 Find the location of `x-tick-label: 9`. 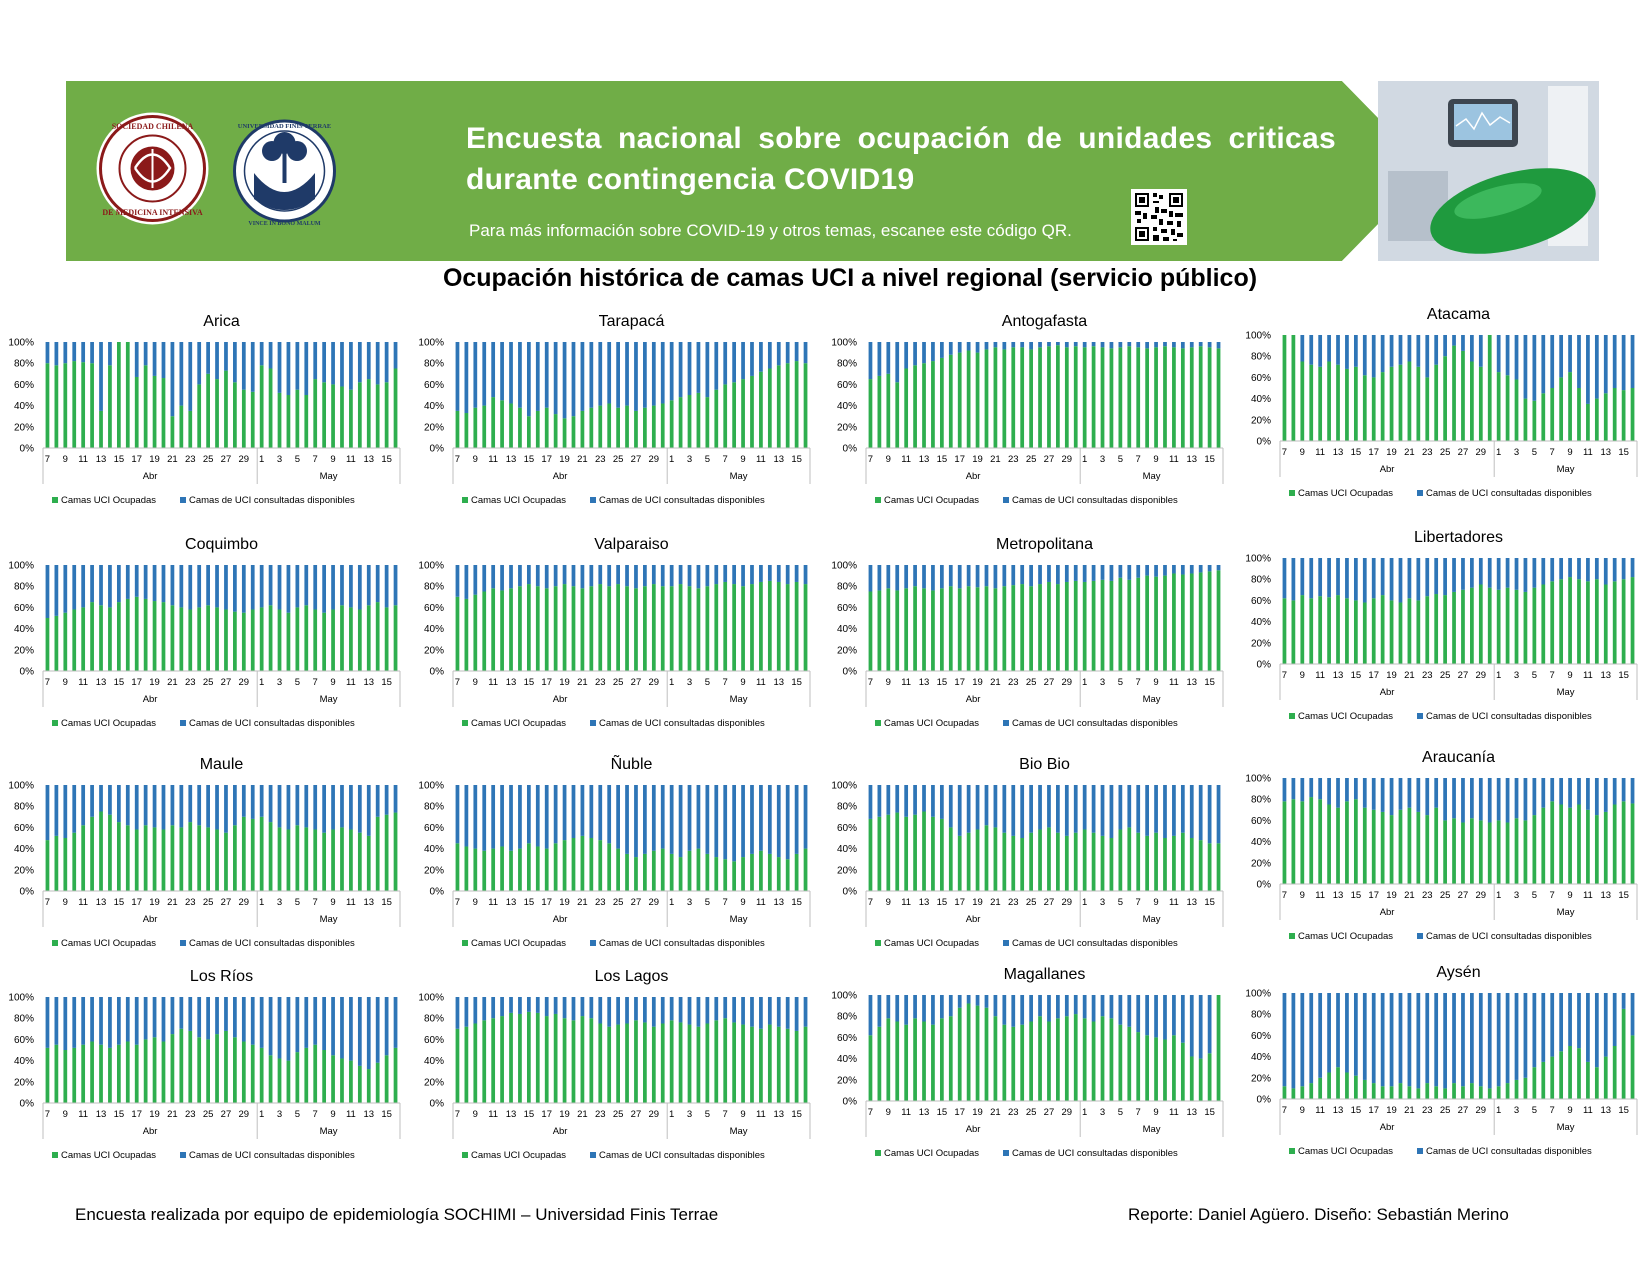

x-tick-label: 9 is located at coordinates (1302, 1110).